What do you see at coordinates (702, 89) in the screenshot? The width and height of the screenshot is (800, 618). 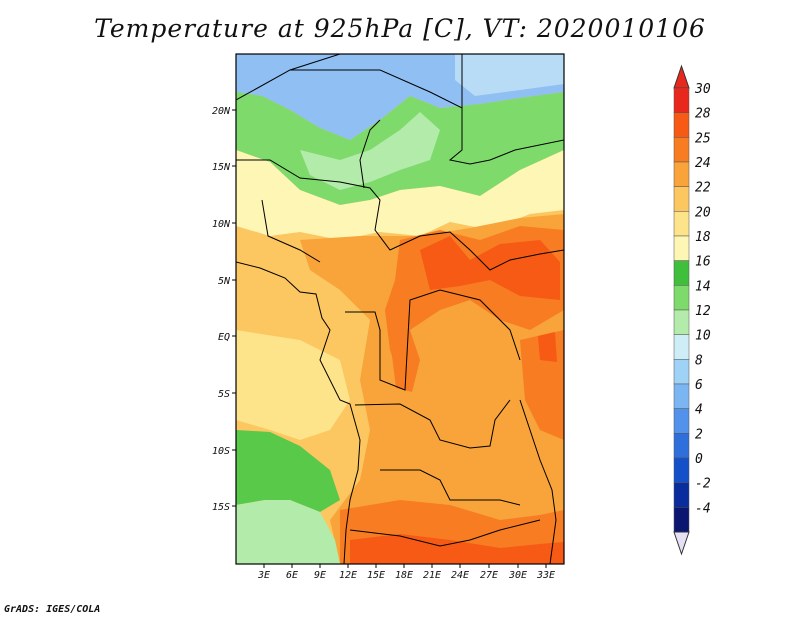 I see `colorbar-label: 30` at bounding box center [702, 89].